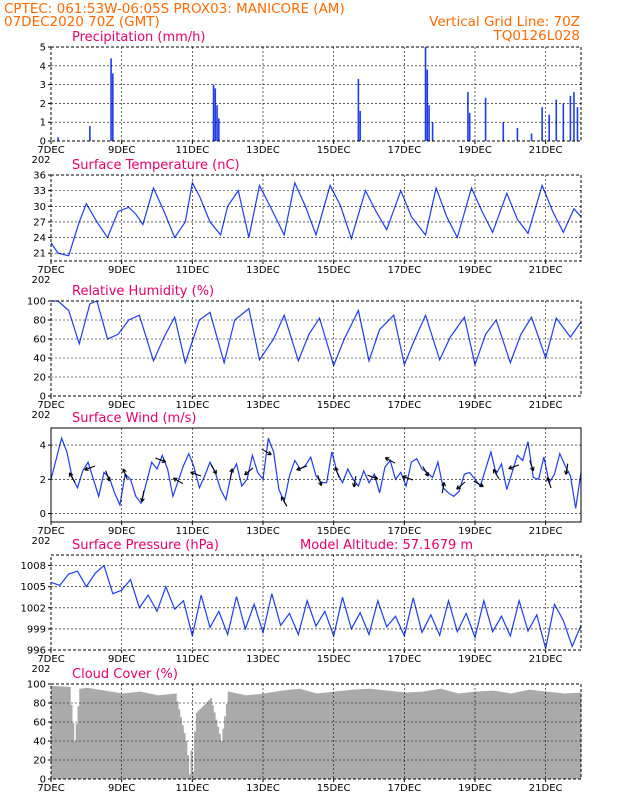 Image resolution: width=618 pixels, height=804 pixels. Describe the element at coordinates (316, 94) in the screenshot. I see `precip-frame` at that location.